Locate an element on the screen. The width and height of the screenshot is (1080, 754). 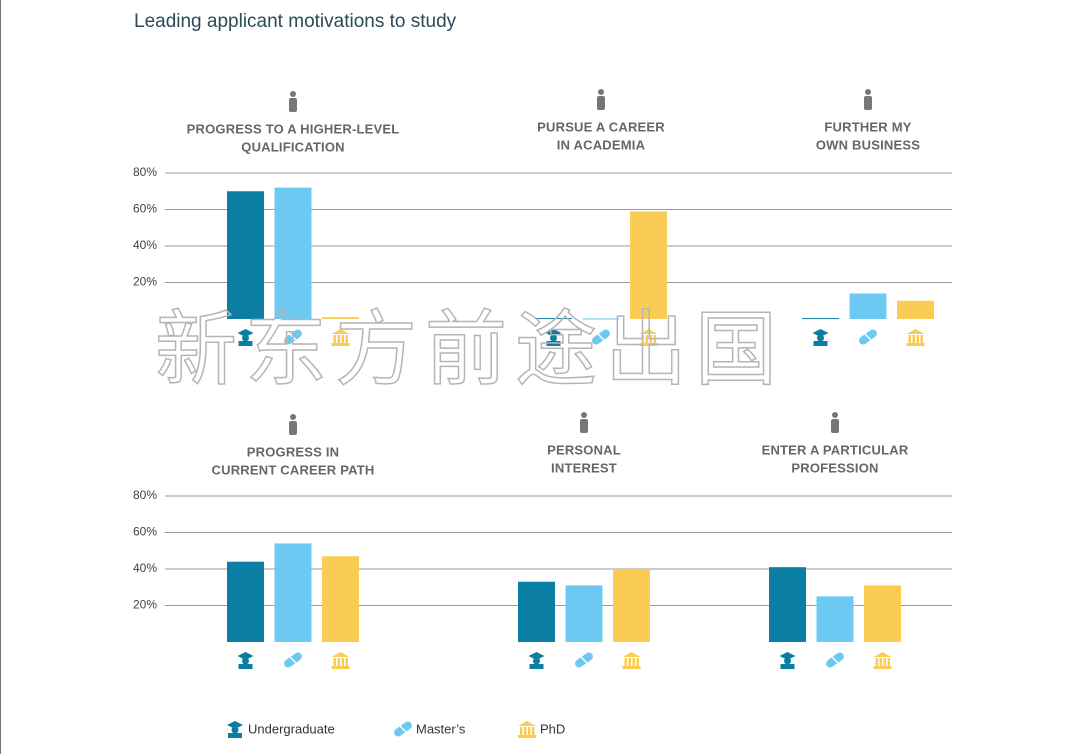
category-label: INTEREST is located at coordinates (584, 467).